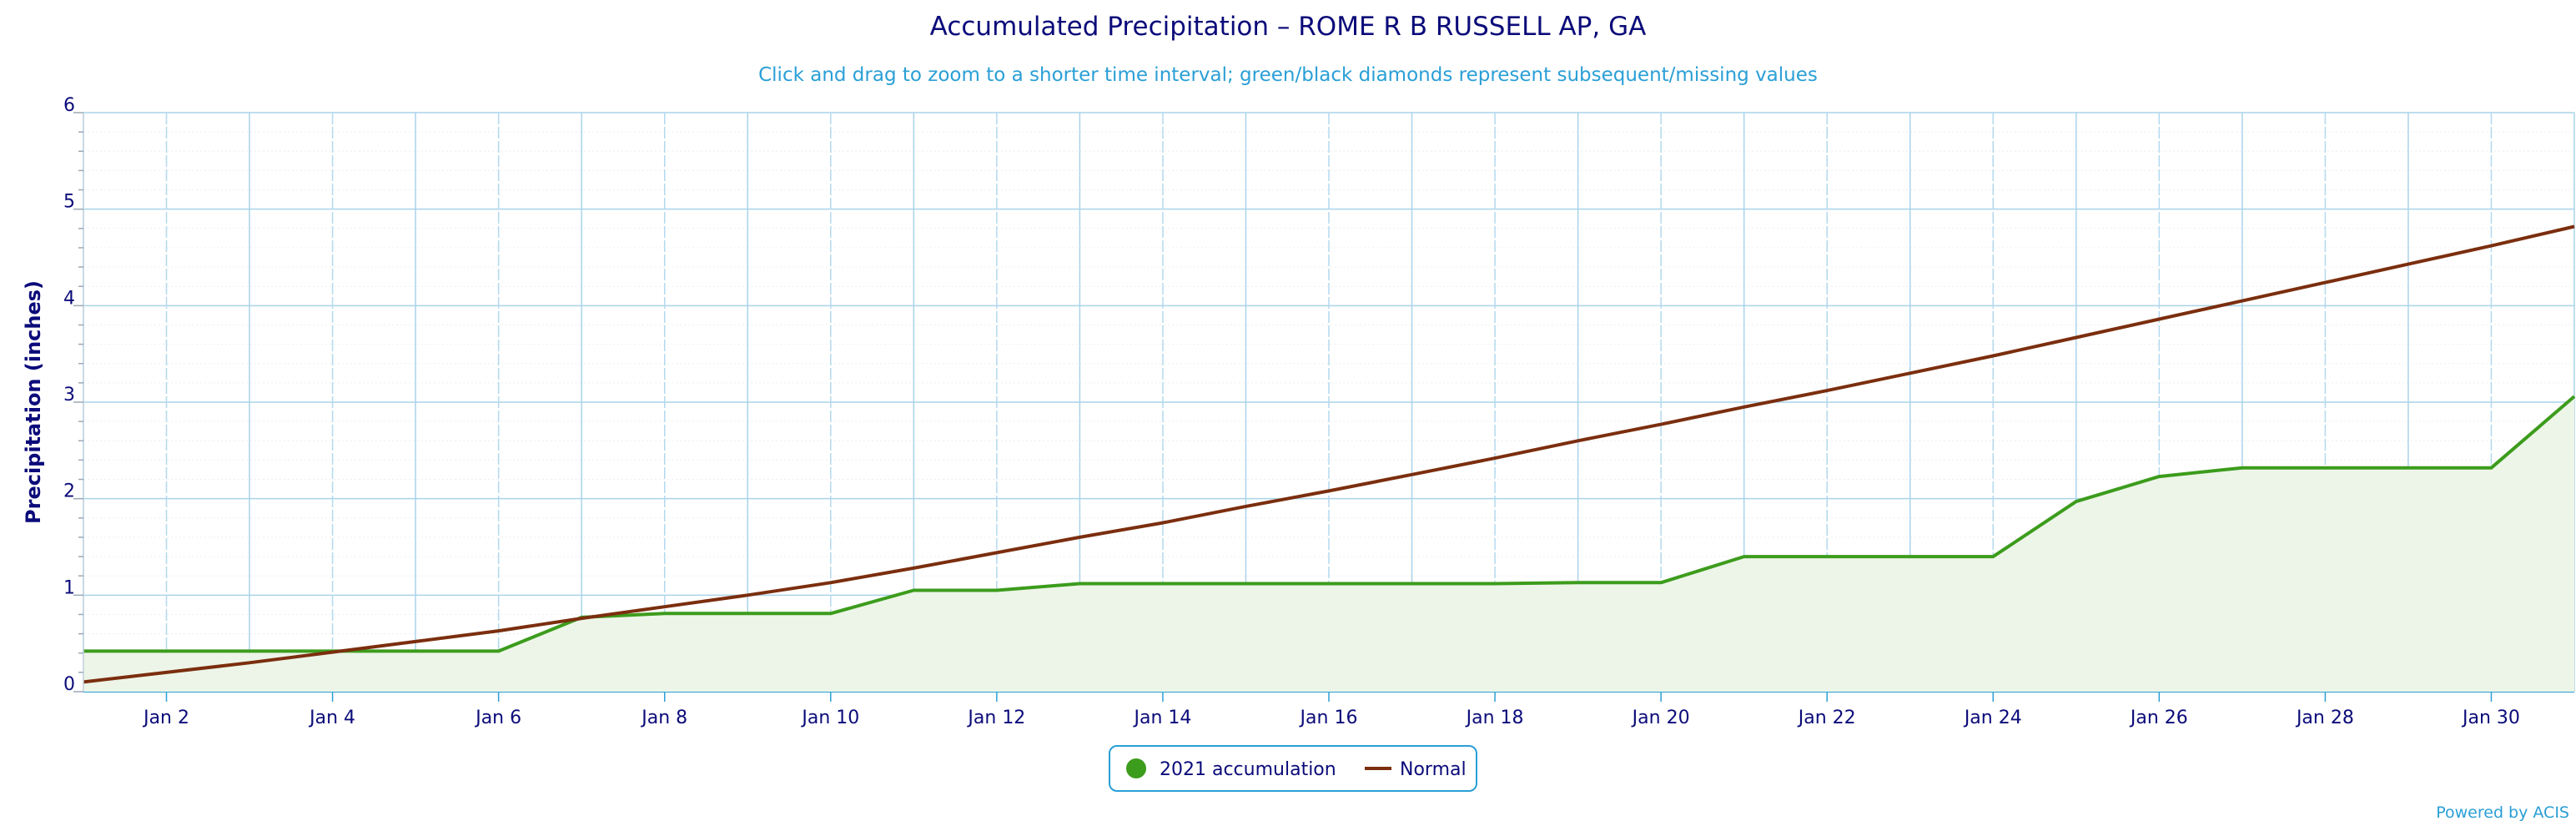  I want to click on y-tick-label: 5, so click(69, 203).